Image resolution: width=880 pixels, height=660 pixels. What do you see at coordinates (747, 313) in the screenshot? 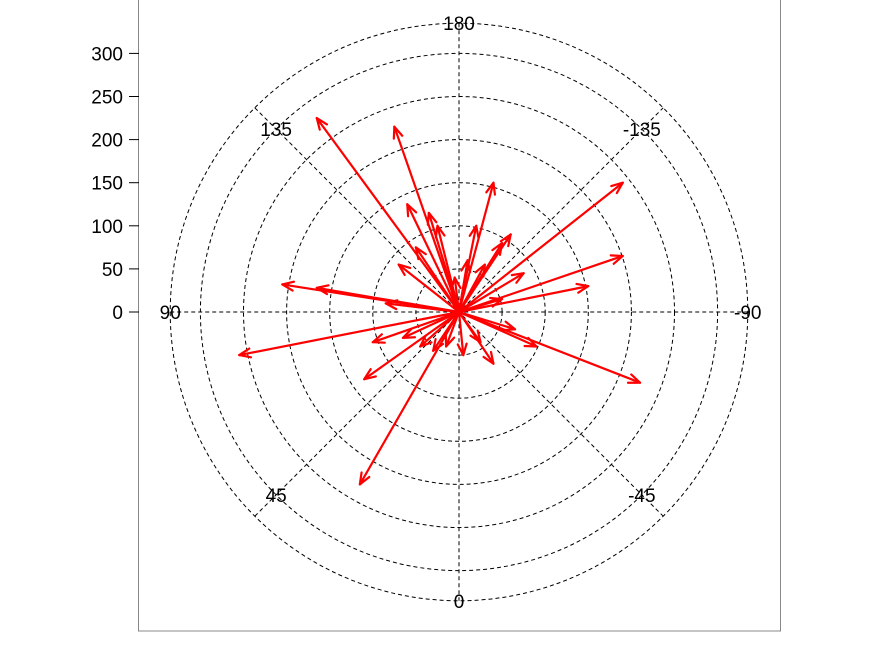
I see `angle-label-6: -90` at bounding box center [747, 313].